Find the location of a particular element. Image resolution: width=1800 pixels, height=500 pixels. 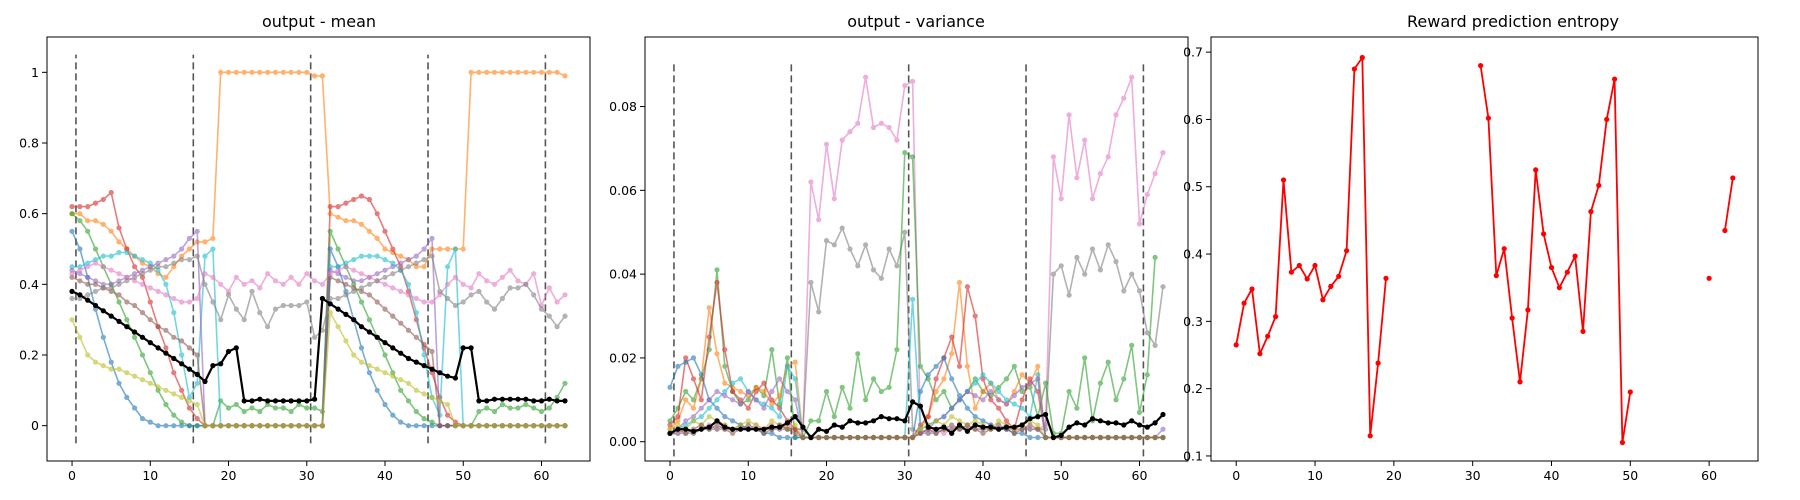

x-tick-label: 20 is located at coordinates (229, 475).